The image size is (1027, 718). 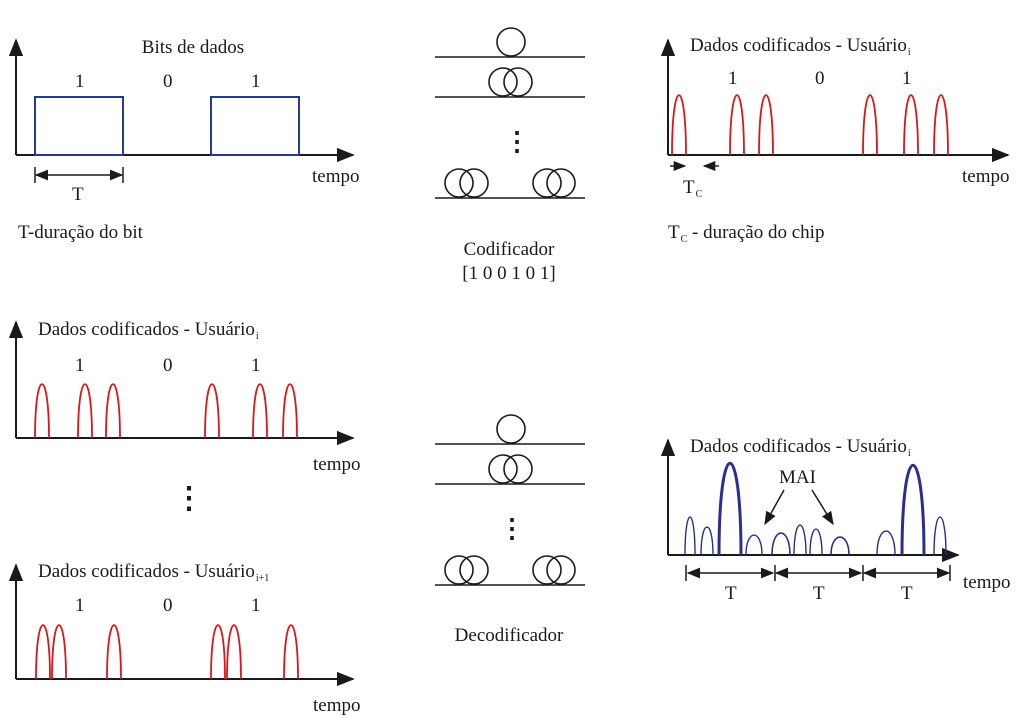 I want to click on decoded-period-label-1: T, so click(x=731, y=593).